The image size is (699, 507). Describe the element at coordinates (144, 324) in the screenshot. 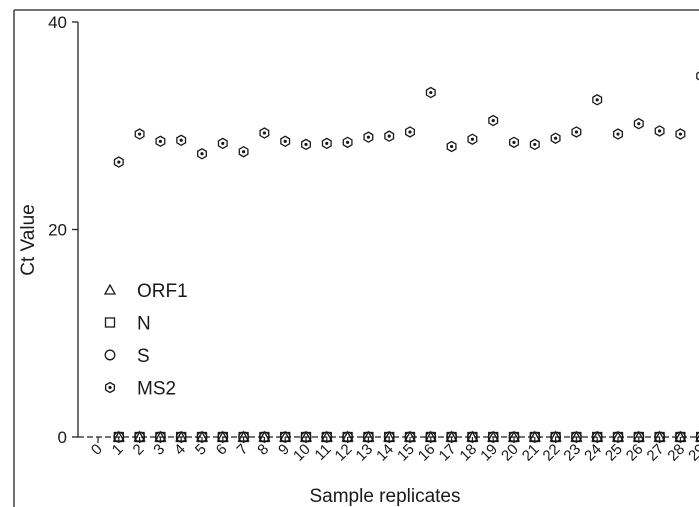

I see `legend-label: N` at that location.